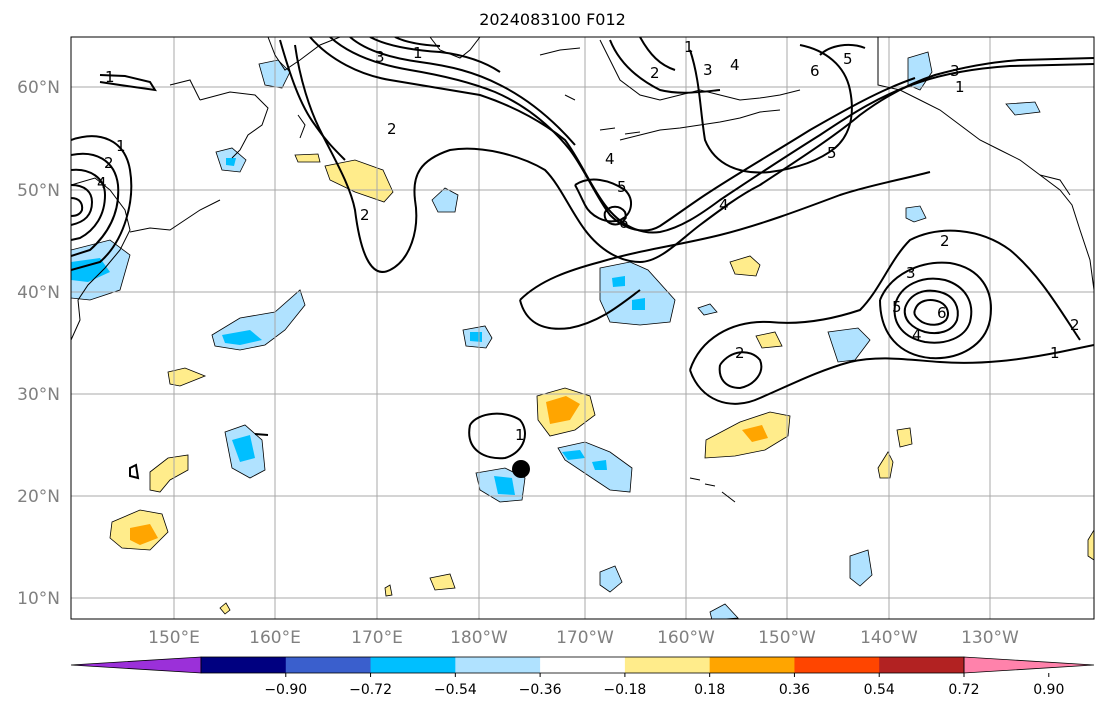  Describe the element at coordinates (38, 395) in the screenshot. I see `lat-label: 30°N` at that location.